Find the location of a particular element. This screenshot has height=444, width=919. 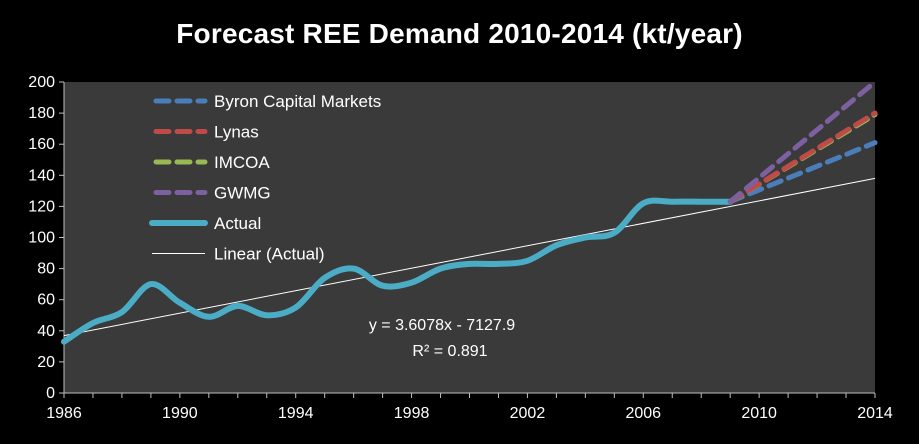

y-tick-label: 80 is located at coordinates (46, 269).